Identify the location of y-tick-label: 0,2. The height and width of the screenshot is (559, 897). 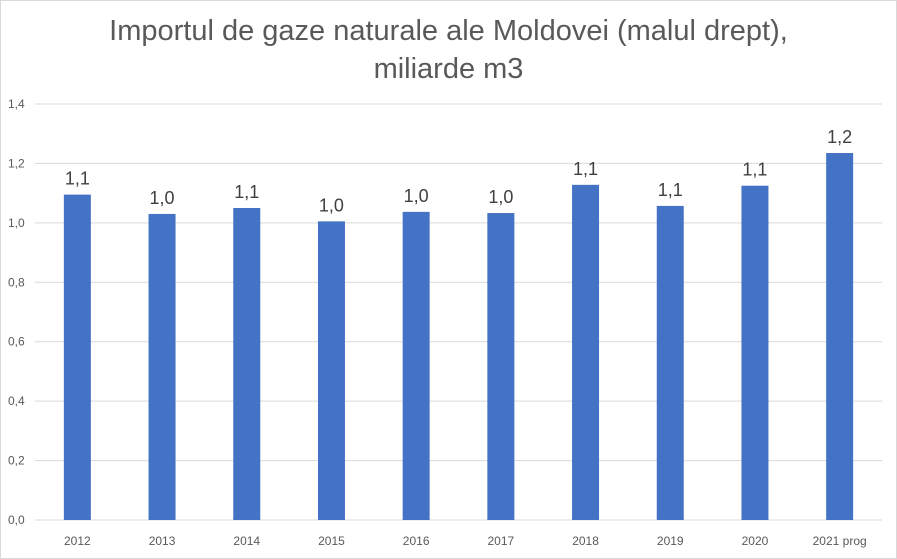
(16, 461).